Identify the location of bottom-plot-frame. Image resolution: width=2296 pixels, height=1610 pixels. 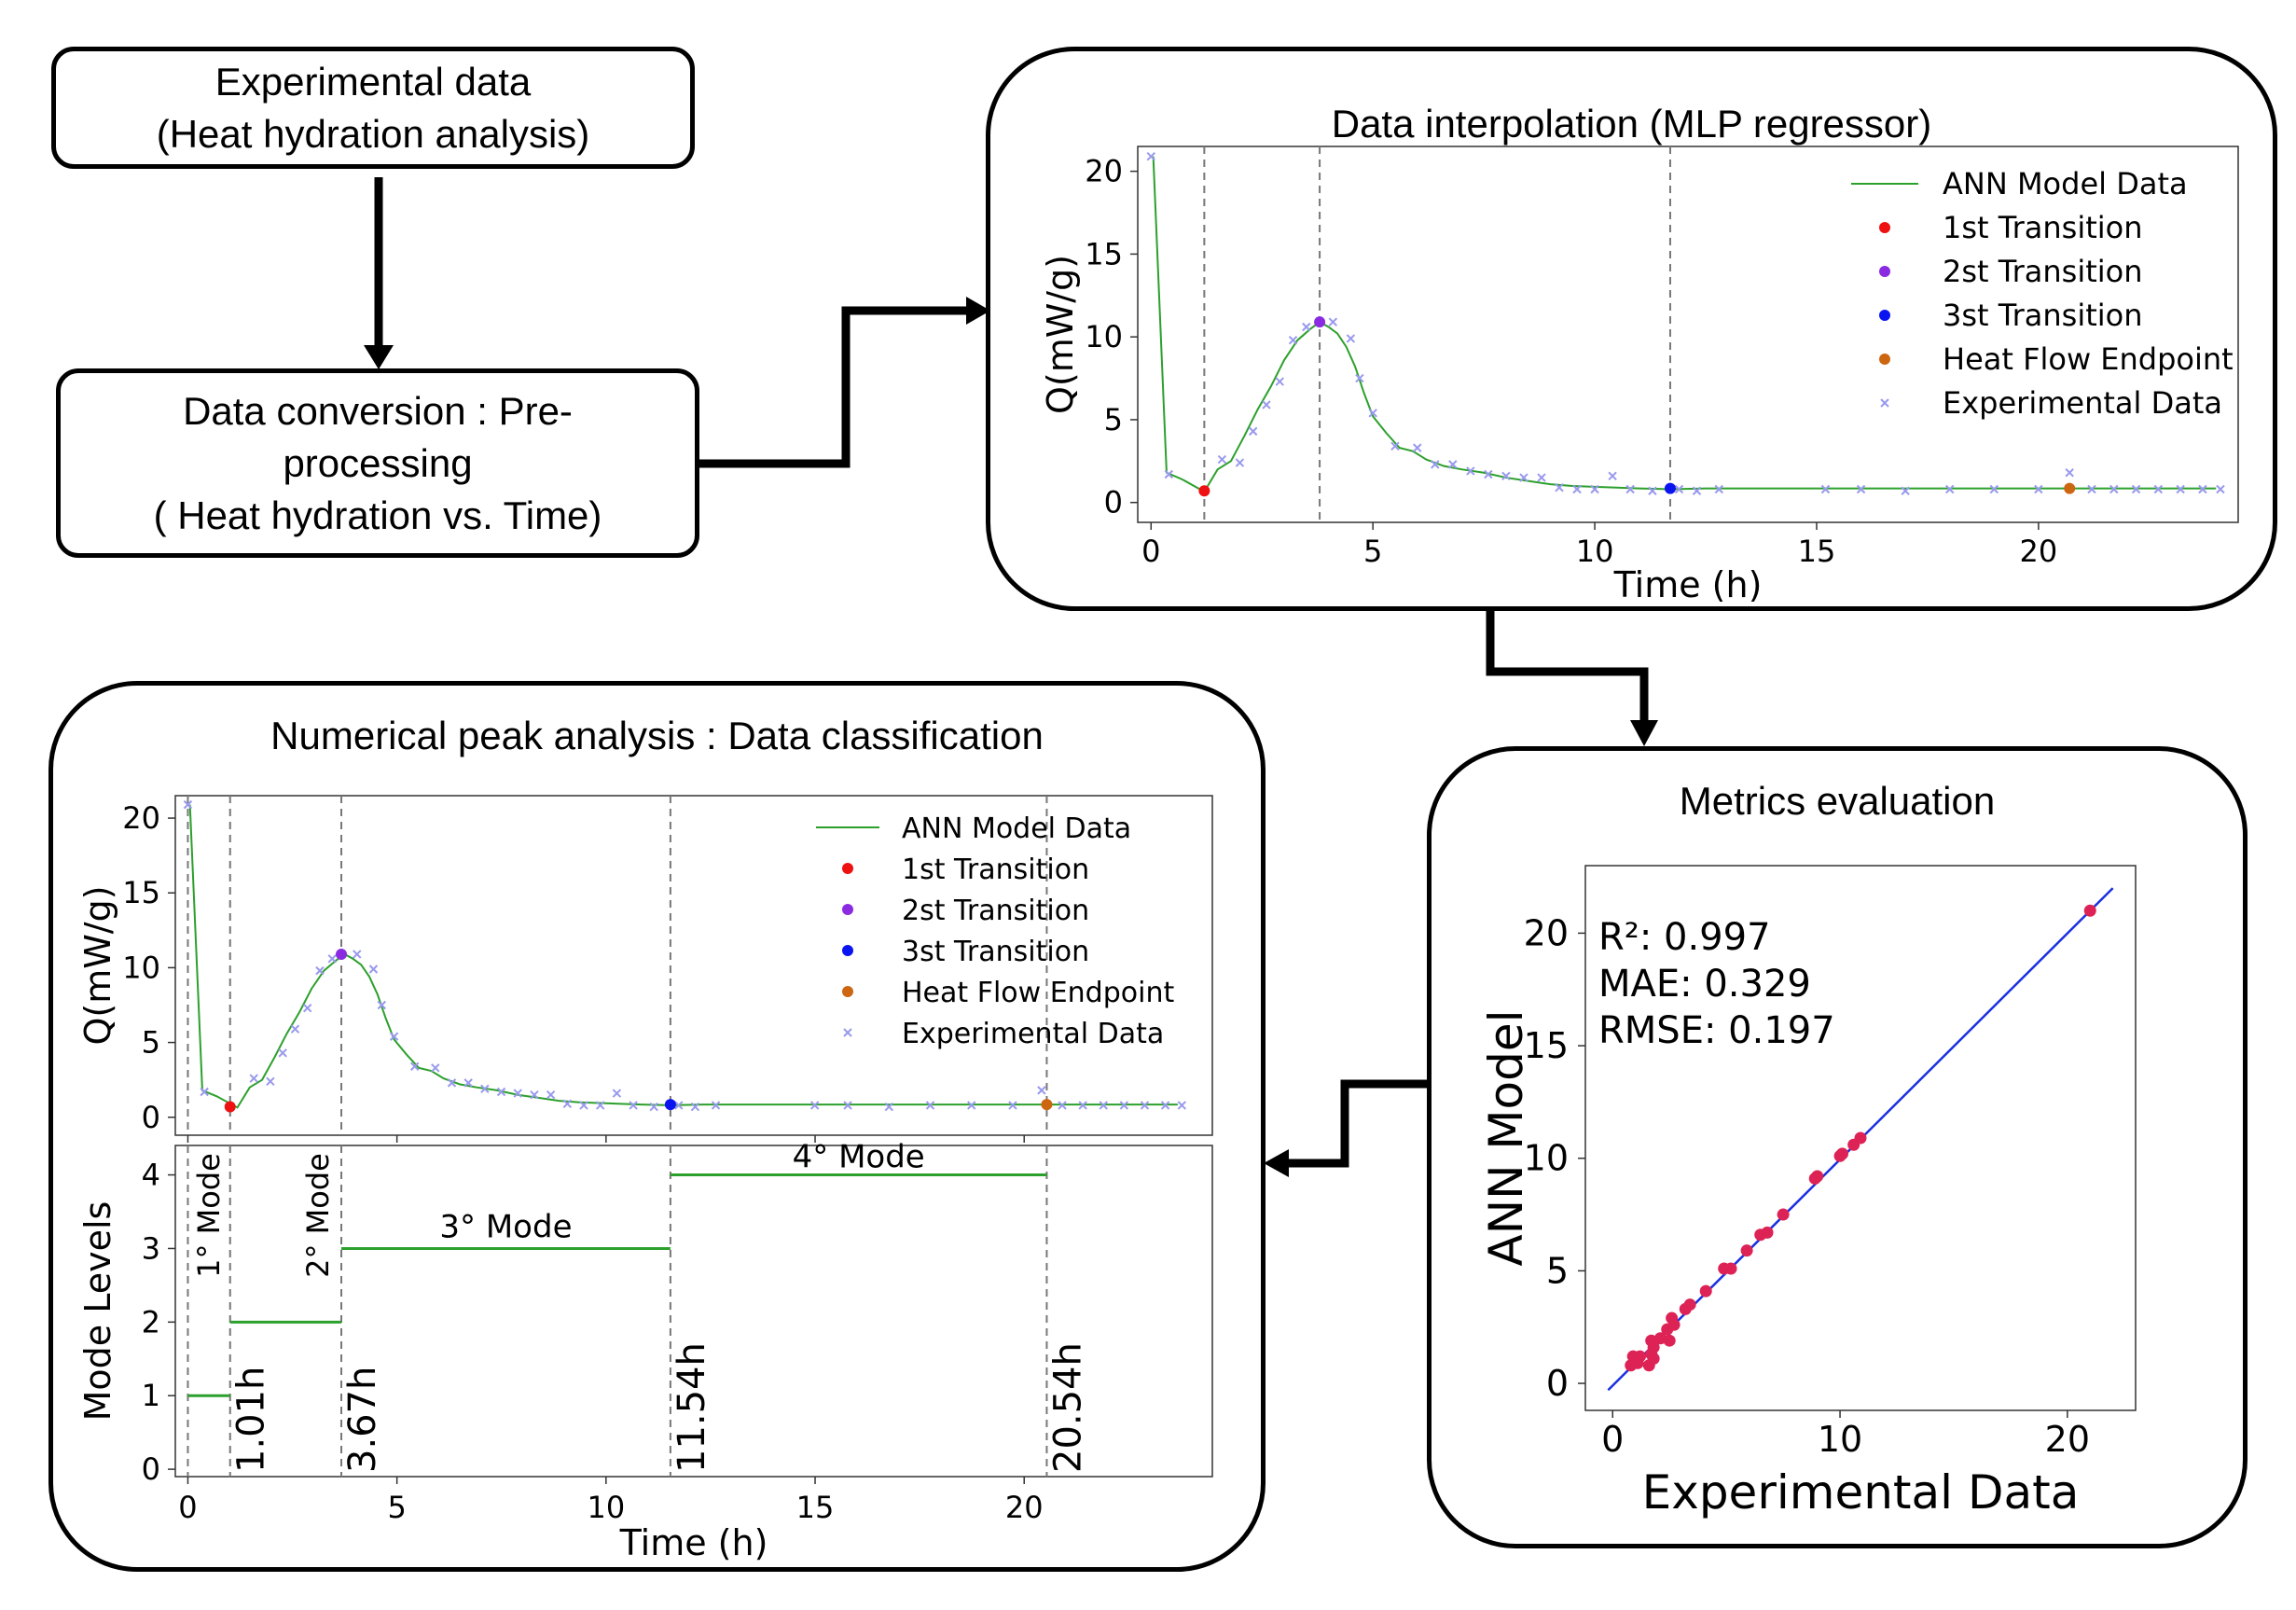
(693, 1312).